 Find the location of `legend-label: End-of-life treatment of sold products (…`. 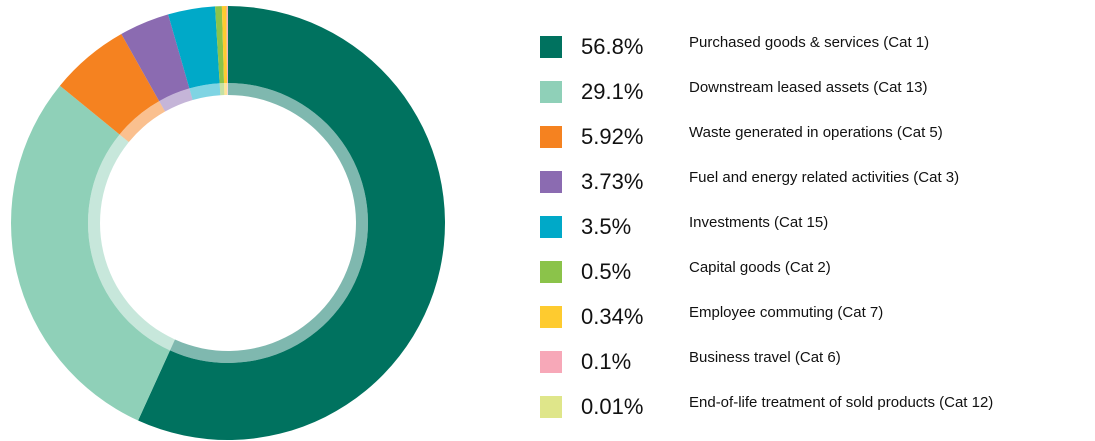

legend-label: End-of-life treatment of sold products (… is located at coordinates (841, 402).